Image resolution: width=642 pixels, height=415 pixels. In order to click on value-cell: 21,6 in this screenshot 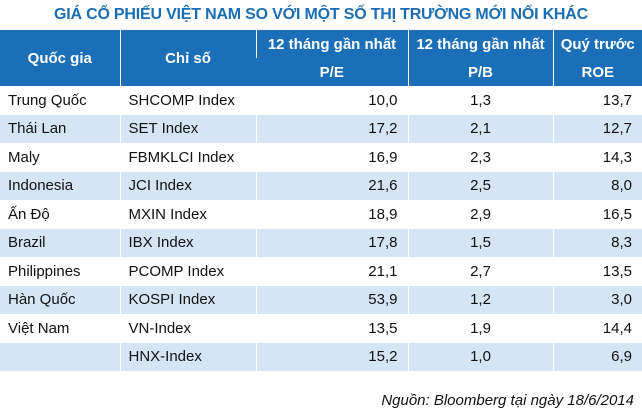, I will do `click(331, 185)`.